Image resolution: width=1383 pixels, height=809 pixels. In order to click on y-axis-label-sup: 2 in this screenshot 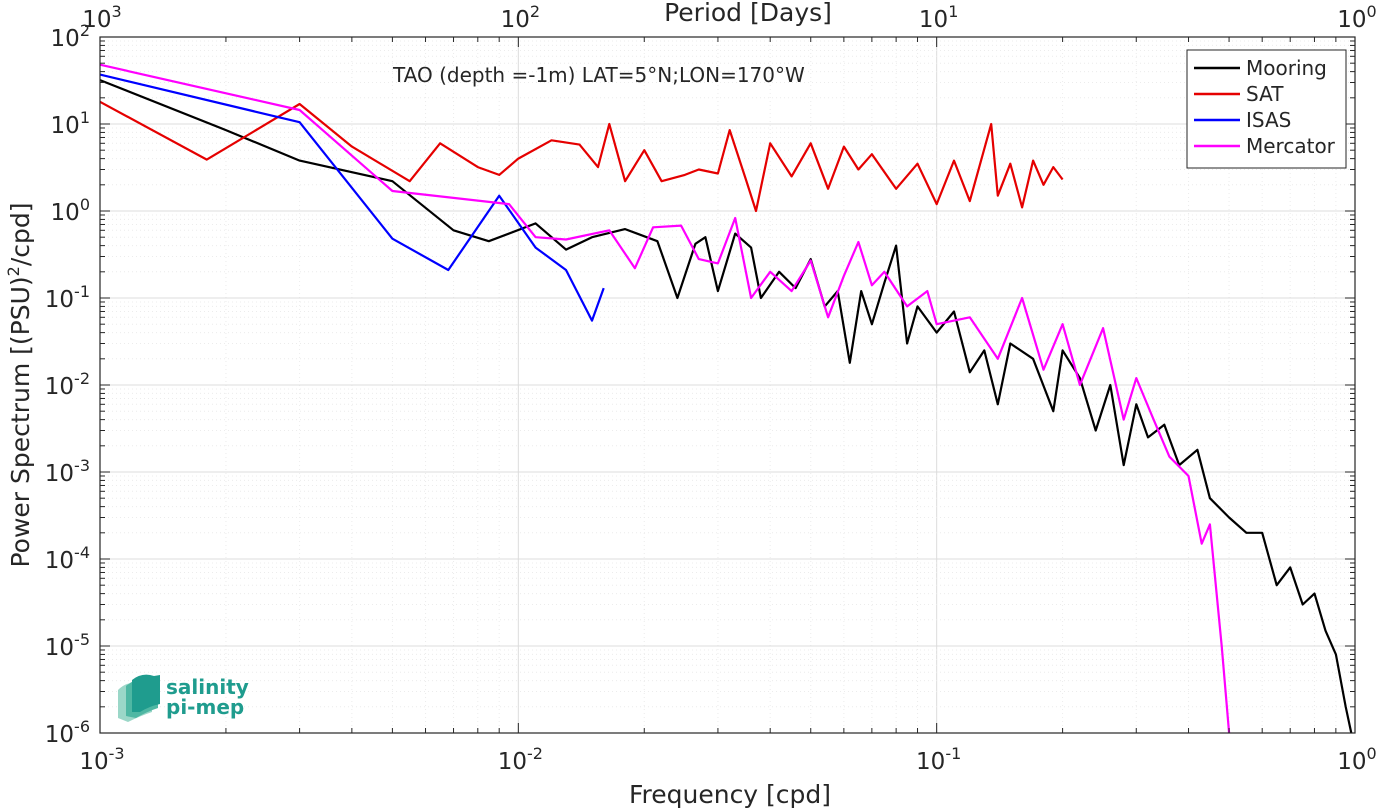, I will do `click(13, 271)`.